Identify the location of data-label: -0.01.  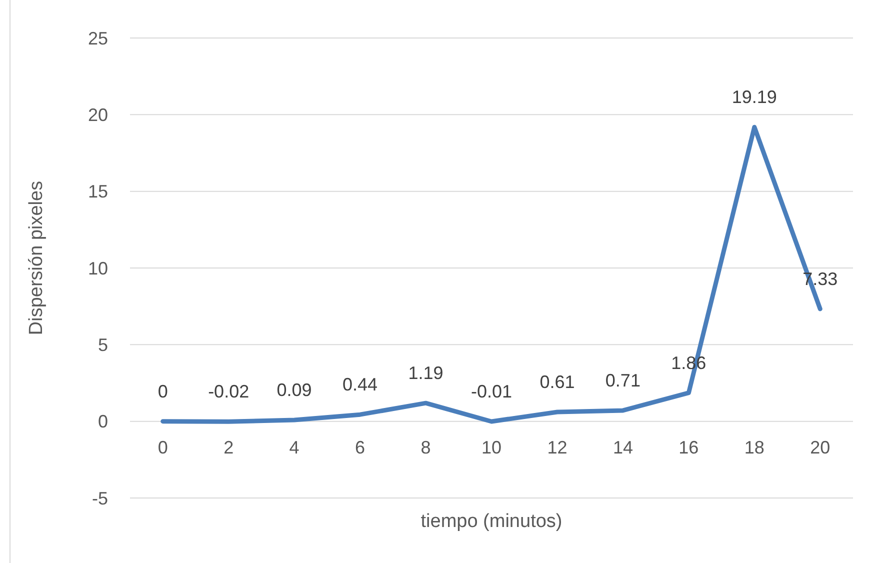
(491, 391).